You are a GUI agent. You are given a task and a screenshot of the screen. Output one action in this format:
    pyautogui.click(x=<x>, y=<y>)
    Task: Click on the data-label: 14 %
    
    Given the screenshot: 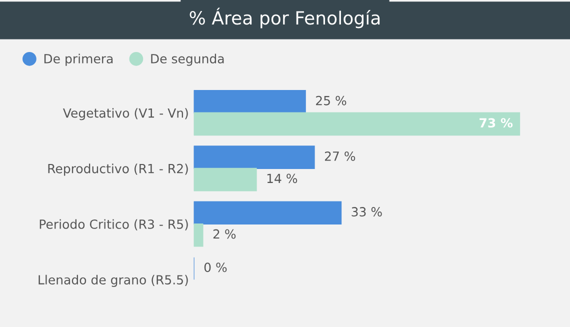 What is the action you would take?
    pyautogui.click(x=282, y=179)
    